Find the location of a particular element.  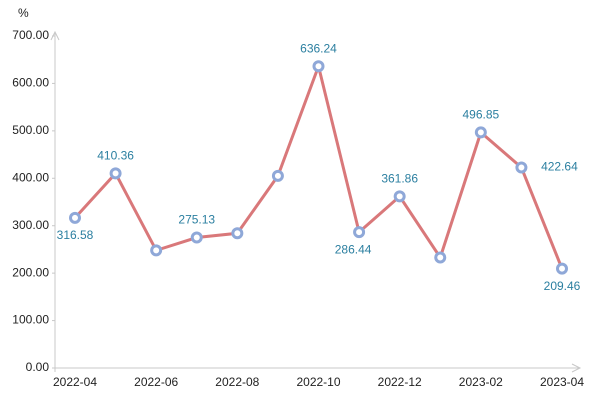

data-label: 636.24 is located at coordinates (318, 48).